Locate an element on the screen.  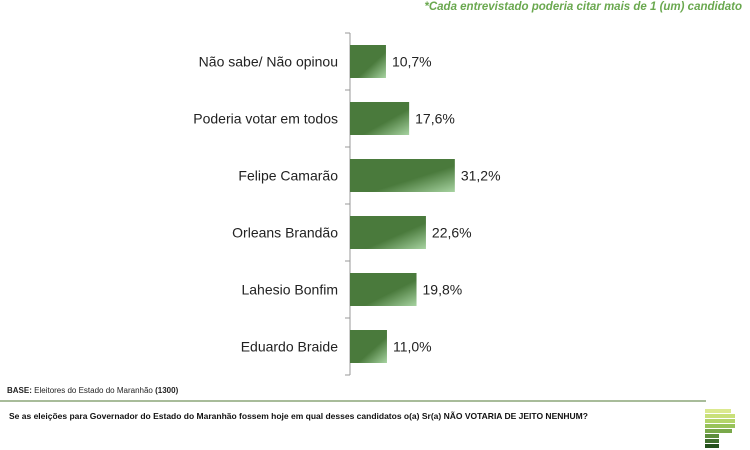
base-label: BASE: is located at coordinates (19, 390).